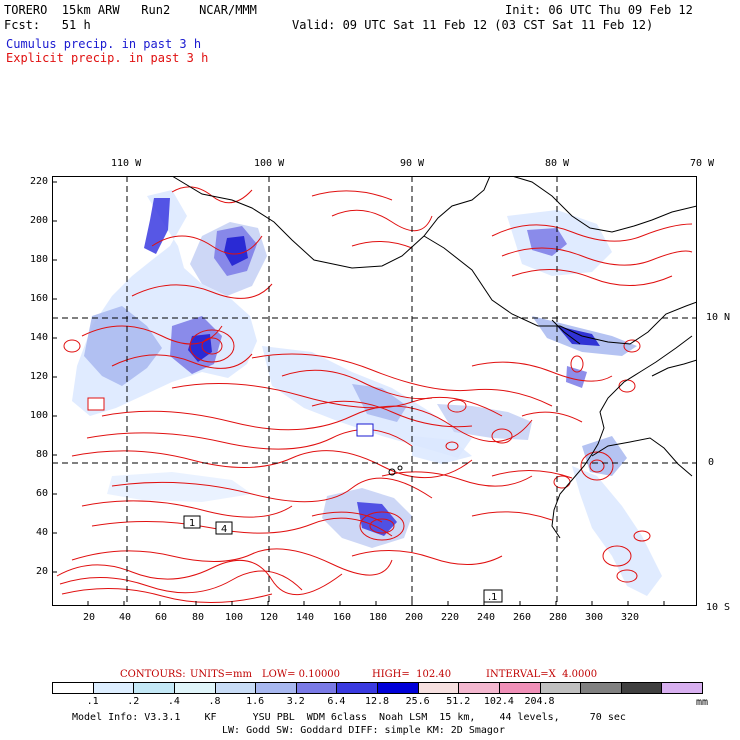 The width and height of the screenshot is (740, 740). I want to click on lat-label-10s: 10 S, so click(718, 607).